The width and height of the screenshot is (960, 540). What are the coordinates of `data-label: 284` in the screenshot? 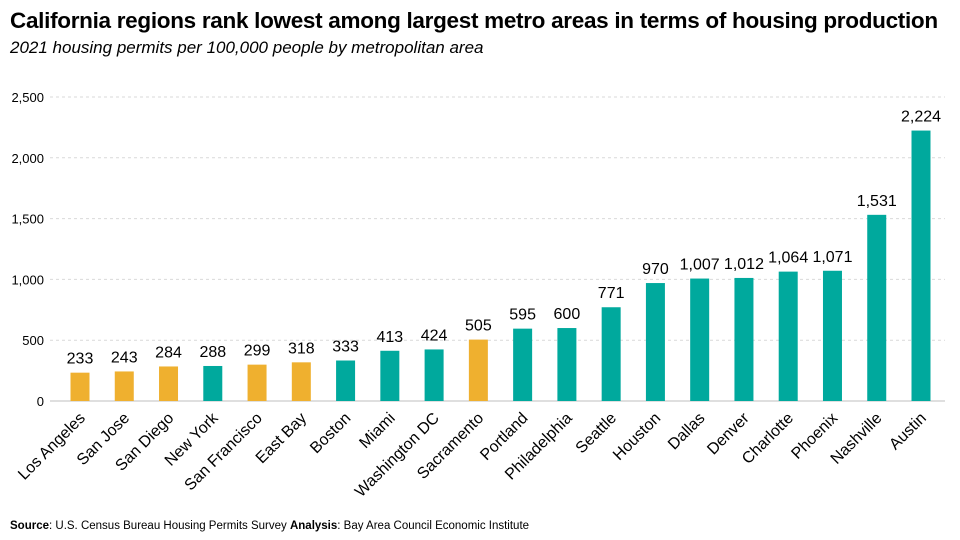 It's located at (168, 352).